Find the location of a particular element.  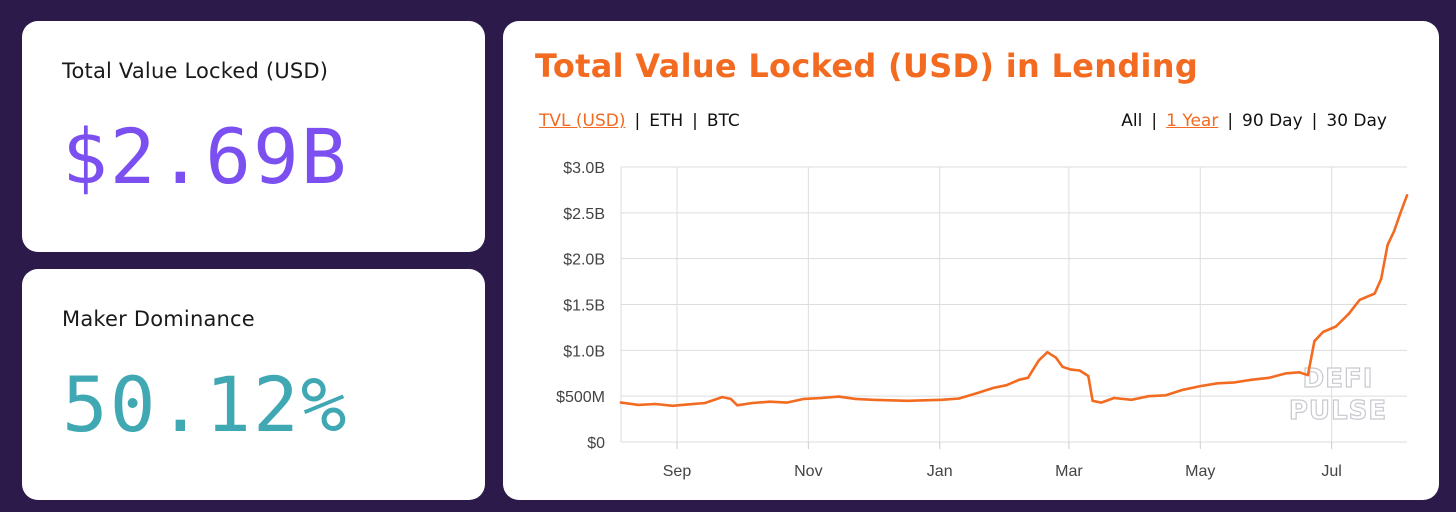

watermark-line-1: DEFI is located at coordinates (1338, 379).